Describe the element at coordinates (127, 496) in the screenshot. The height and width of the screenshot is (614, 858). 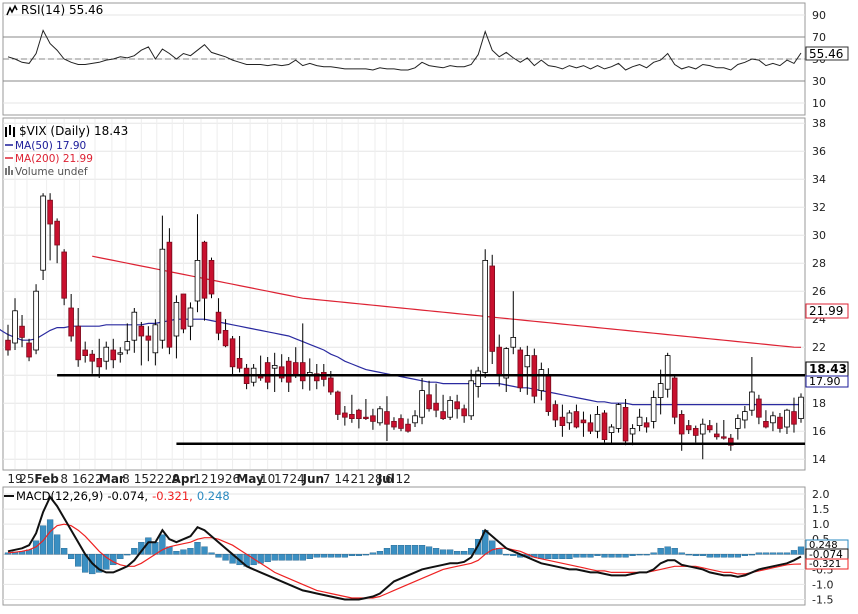
I see `macd-value: -0.074,` at that location.